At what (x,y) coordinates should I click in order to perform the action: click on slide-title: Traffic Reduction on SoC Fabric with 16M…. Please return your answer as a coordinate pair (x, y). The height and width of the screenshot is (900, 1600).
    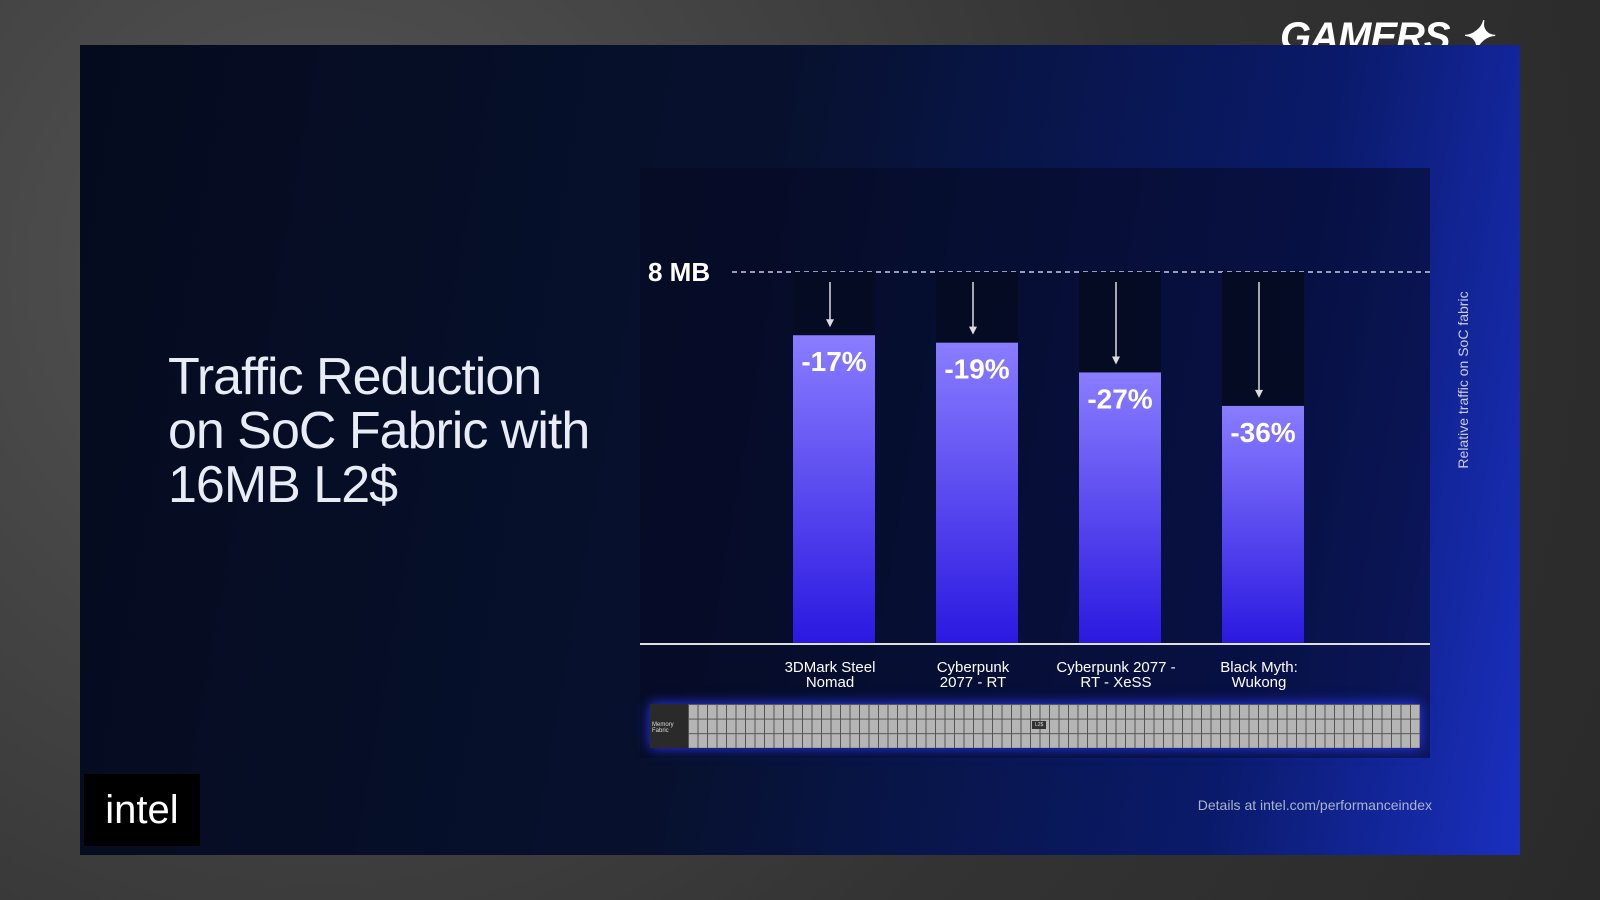
    Looking at the image, I should click on (379, 431).